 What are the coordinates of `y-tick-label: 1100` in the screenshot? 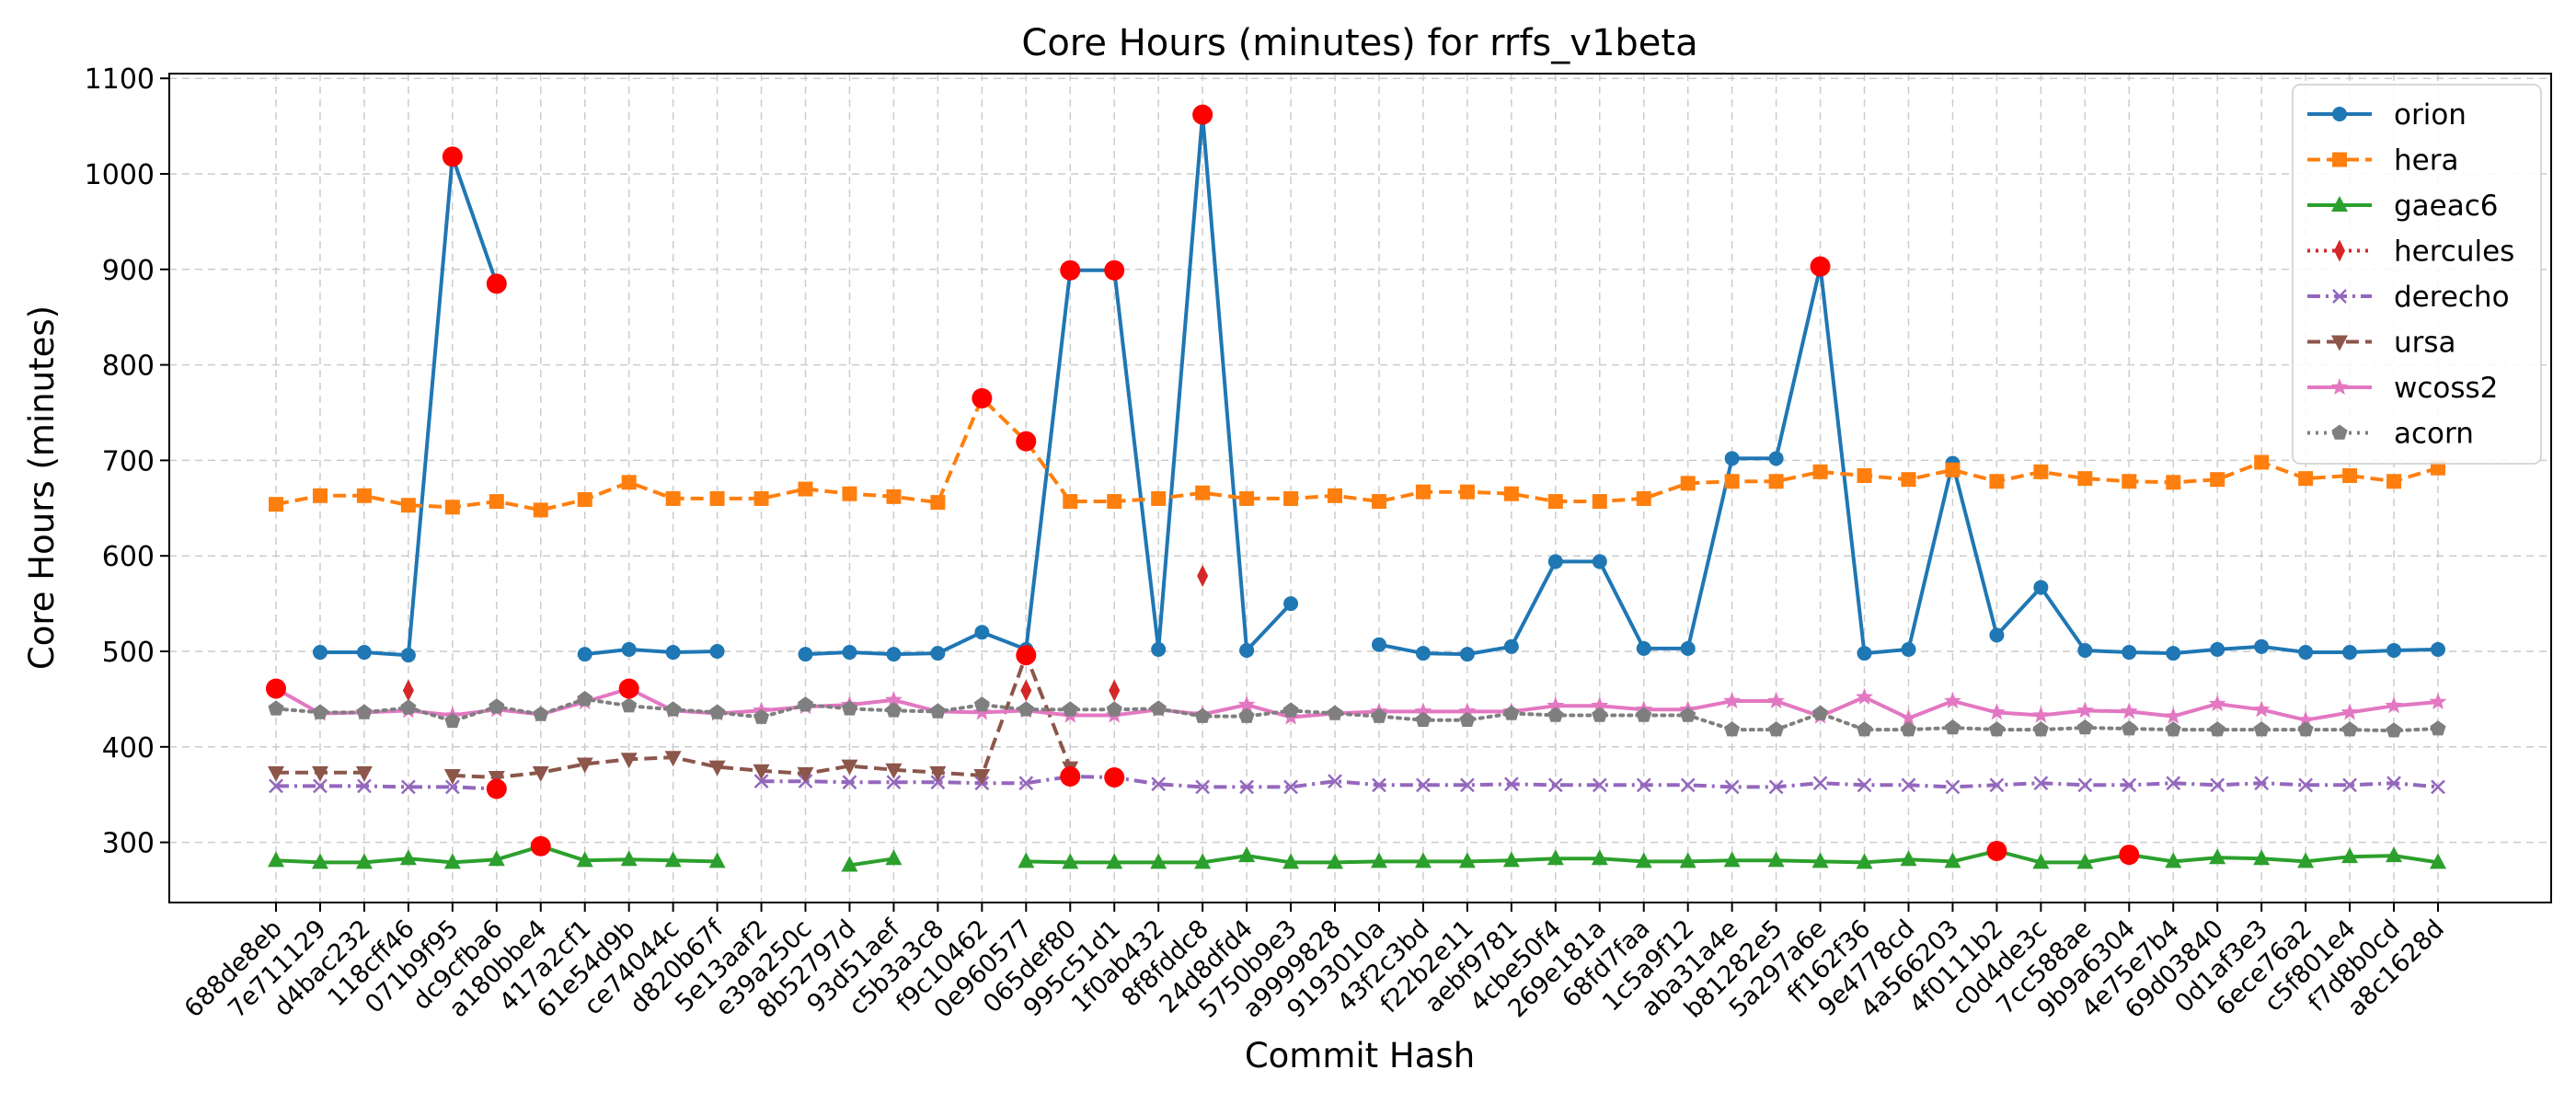 It's located at (120, 79).